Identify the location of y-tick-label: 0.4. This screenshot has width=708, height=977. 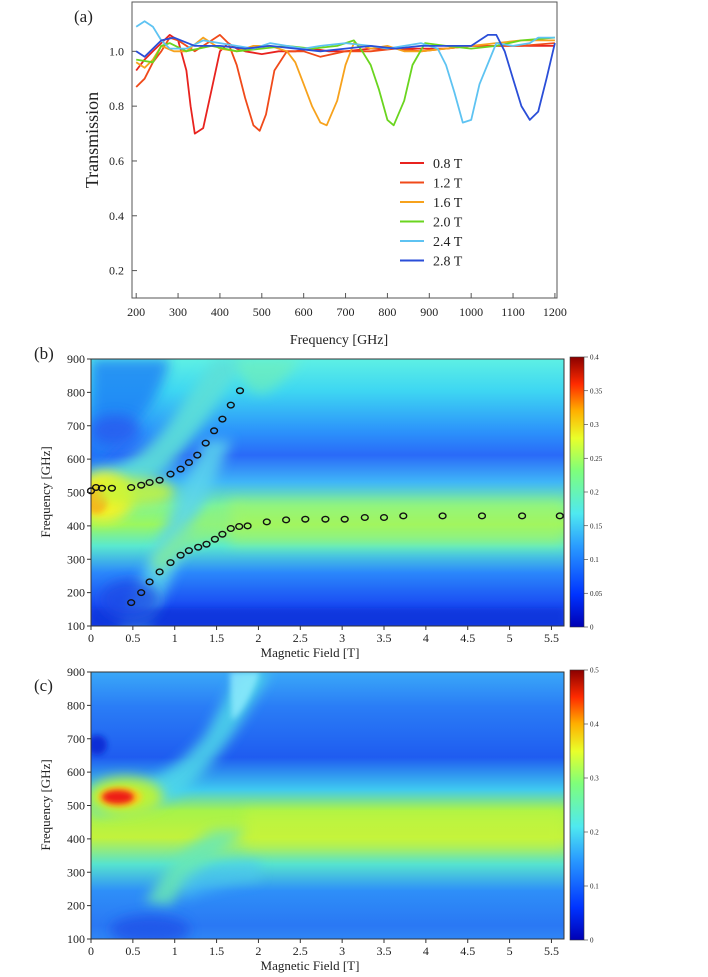
(116, 216).